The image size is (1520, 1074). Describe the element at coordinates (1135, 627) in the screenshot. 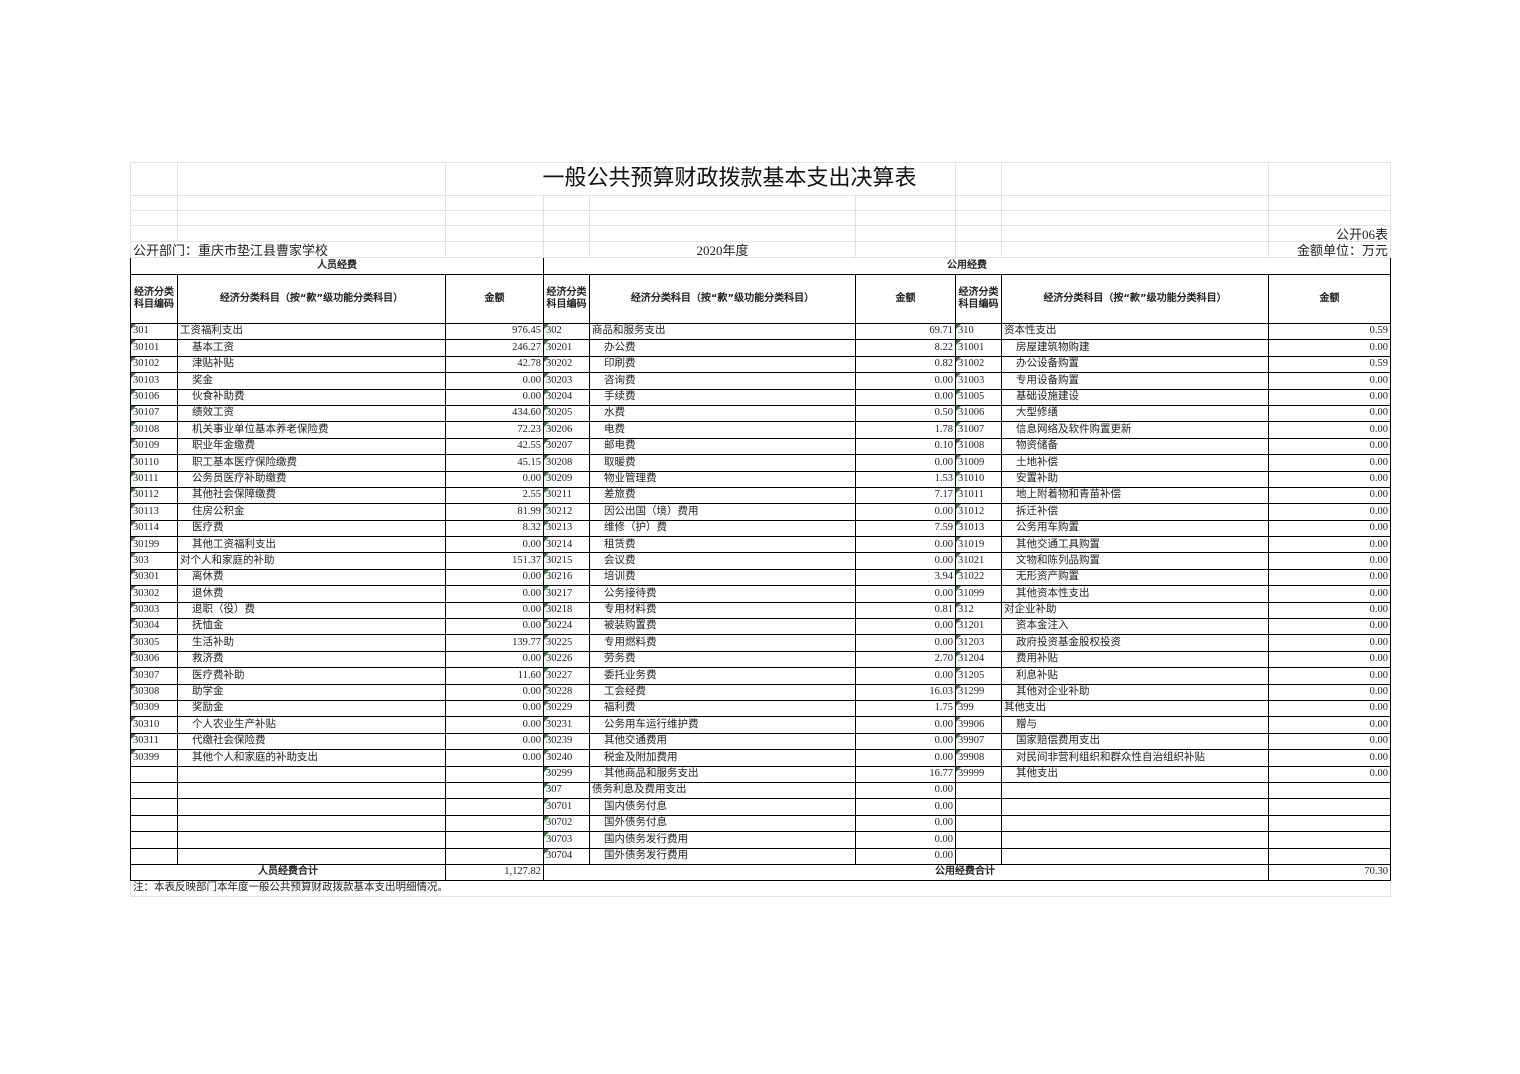

I see `cell-name: 资本金注入` at that location.